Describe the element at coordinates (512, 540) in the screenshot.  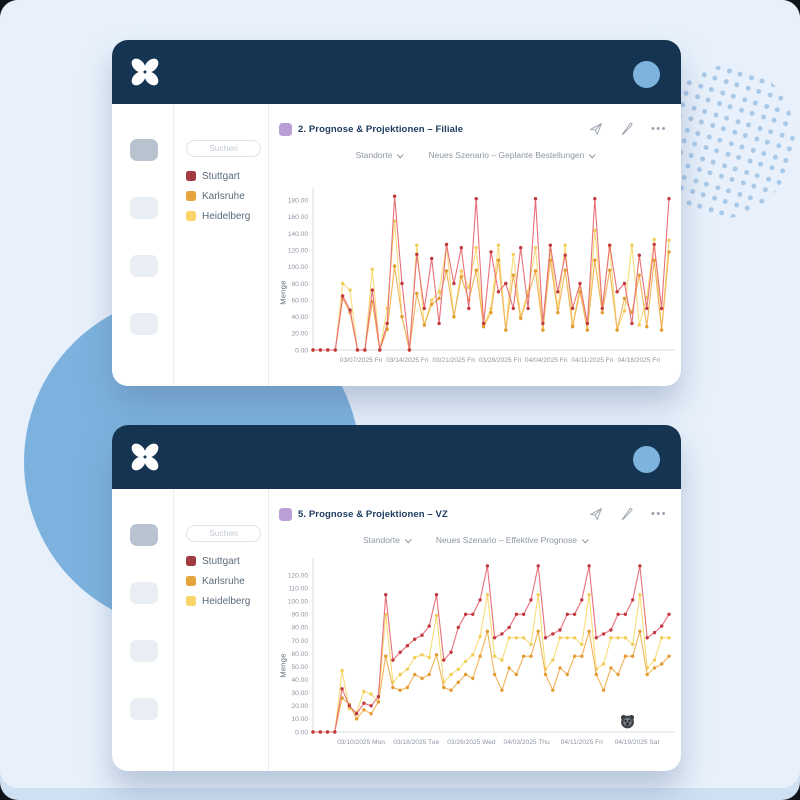
I see `scenario-dropdown: Neues Szenario – Effektive Prognose` at that location.